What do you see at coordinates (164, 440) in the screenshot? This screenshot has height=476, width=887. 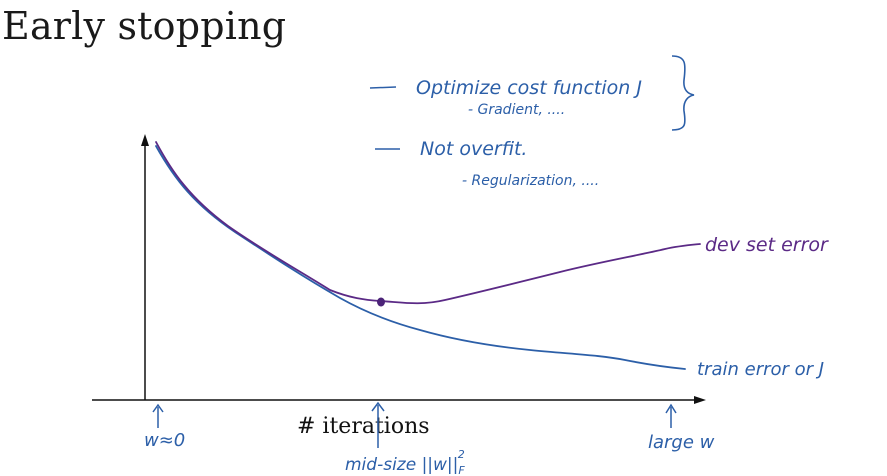 I see `start-marker-label: w≈0` at bounding box center [164, 440].